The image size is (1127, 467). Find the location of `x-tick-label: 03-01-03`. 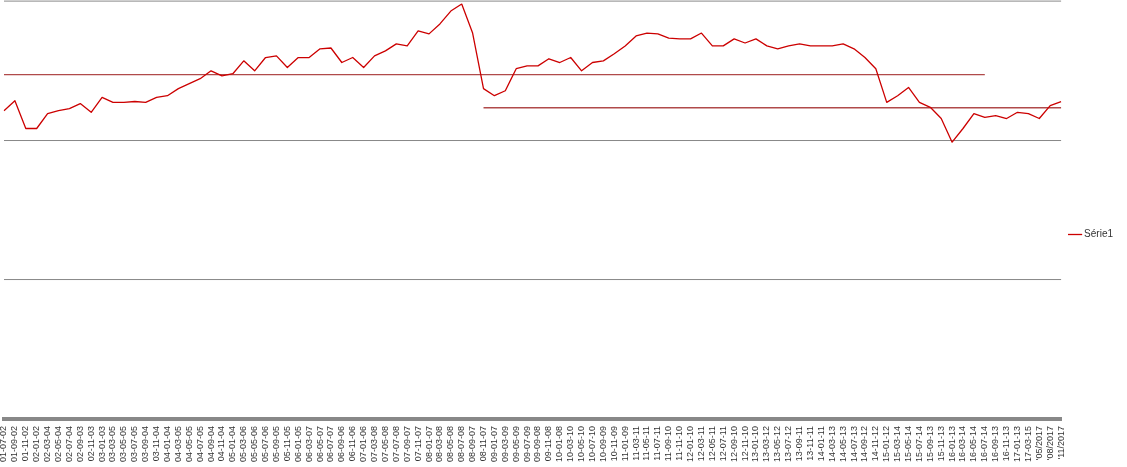

x-tick-label: 03-01-03 is located at coordinates (101, 443).